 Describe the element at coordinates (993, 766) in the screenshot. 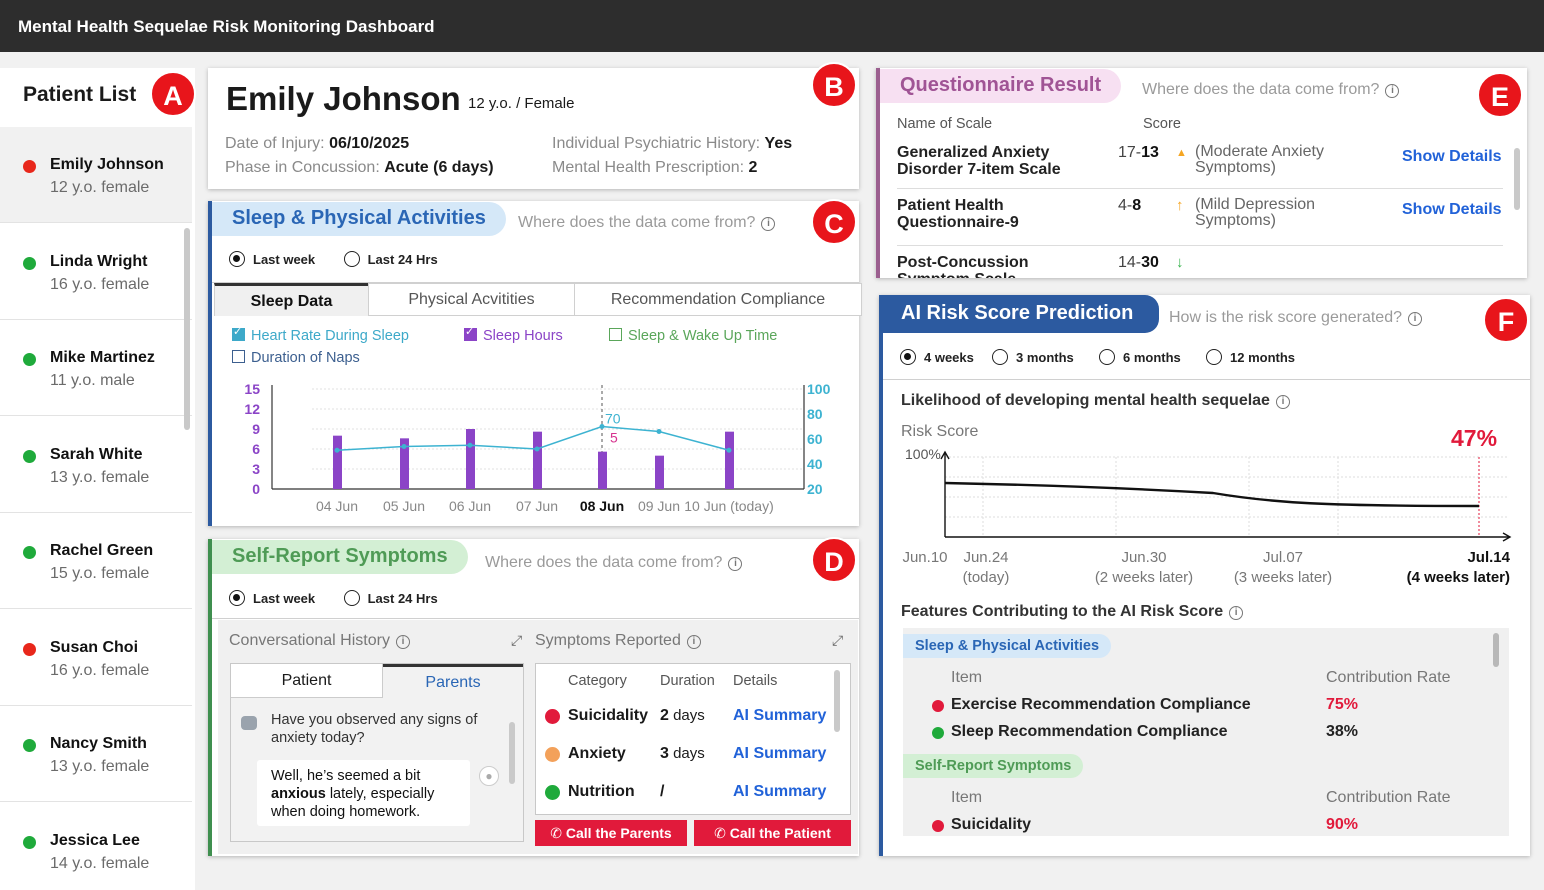

I see `feature-group-title: Self-Report Symptoms` at that location.